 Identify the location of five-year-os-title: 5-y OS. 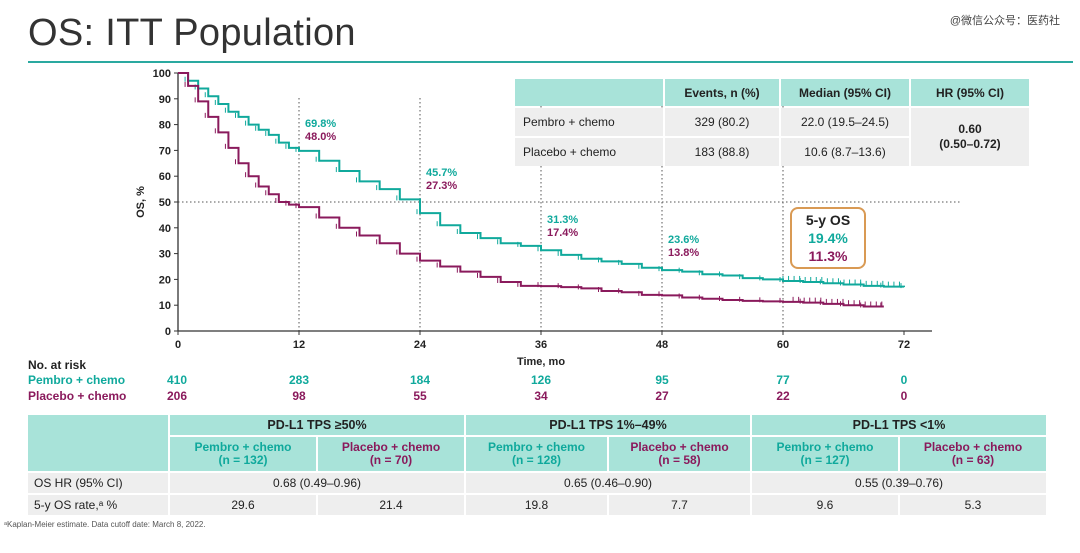
(828, 220).